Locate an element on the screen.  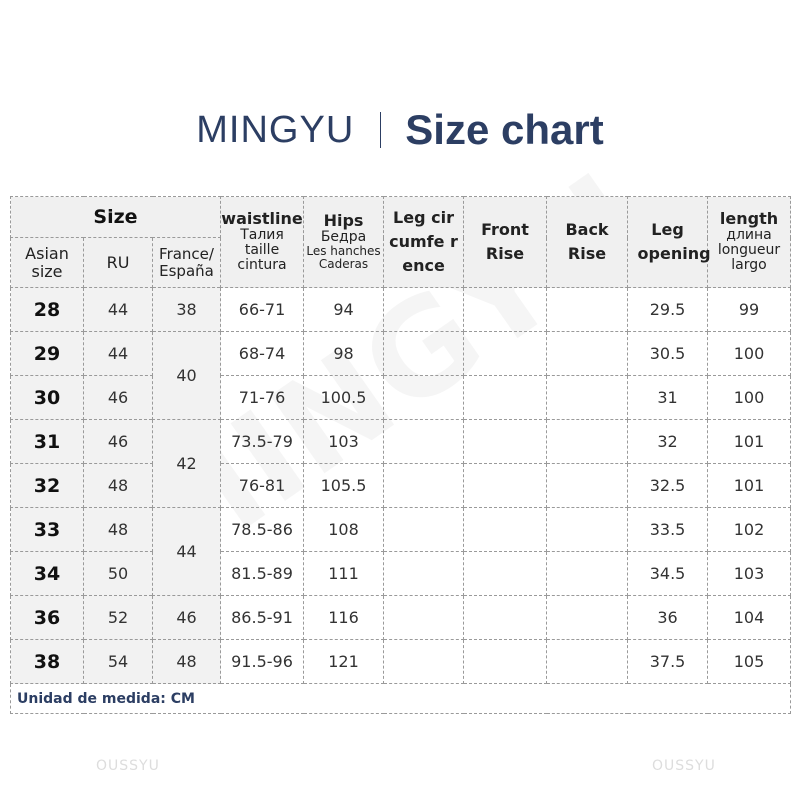
cell-hips: 111 is located at coordinates (344, 573).